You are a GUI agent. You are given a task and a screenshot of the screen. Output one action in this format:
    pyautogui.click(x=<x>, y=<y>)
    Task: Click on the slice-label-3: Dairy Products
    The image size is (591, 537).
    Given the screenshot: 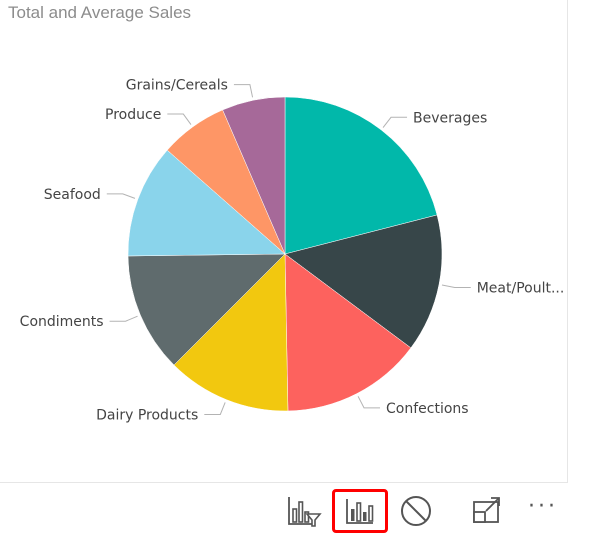 What is the action you would take?
    pyautogui.click(x=147, y=415)
    